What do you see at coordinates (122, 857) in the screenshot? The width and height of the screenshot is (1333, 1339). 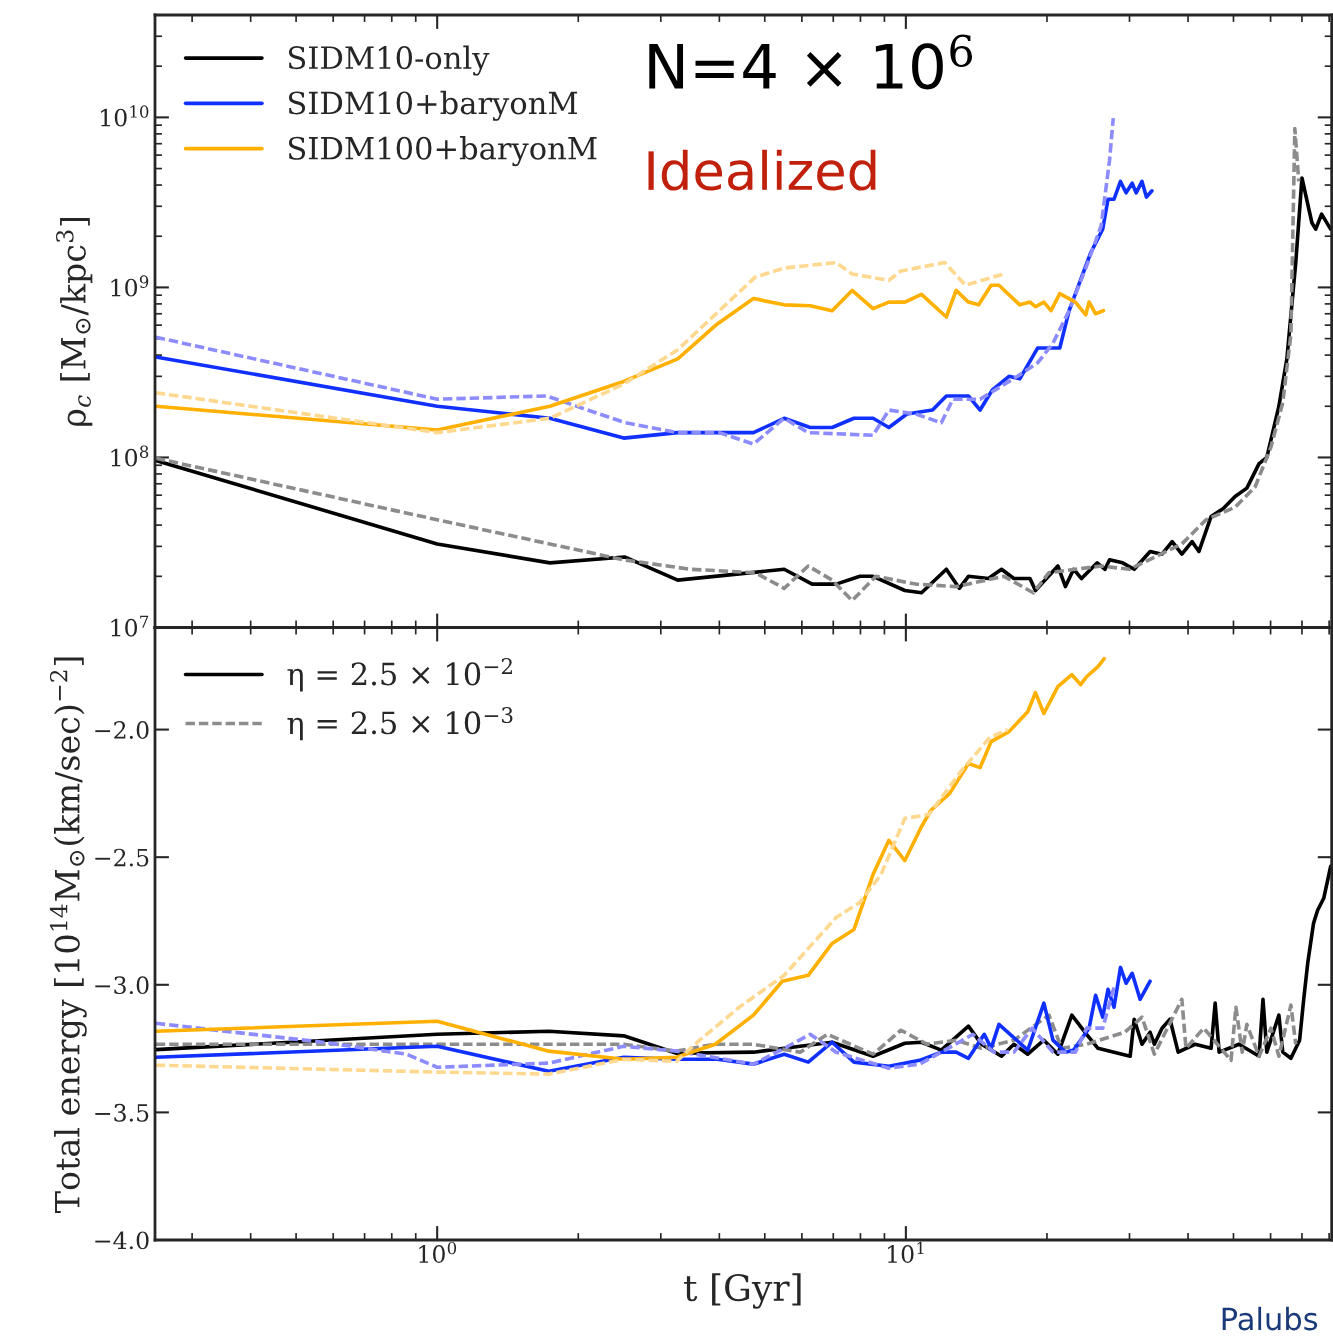 I see `y-tick-label: −2.5` at bounding box center [122, 857].